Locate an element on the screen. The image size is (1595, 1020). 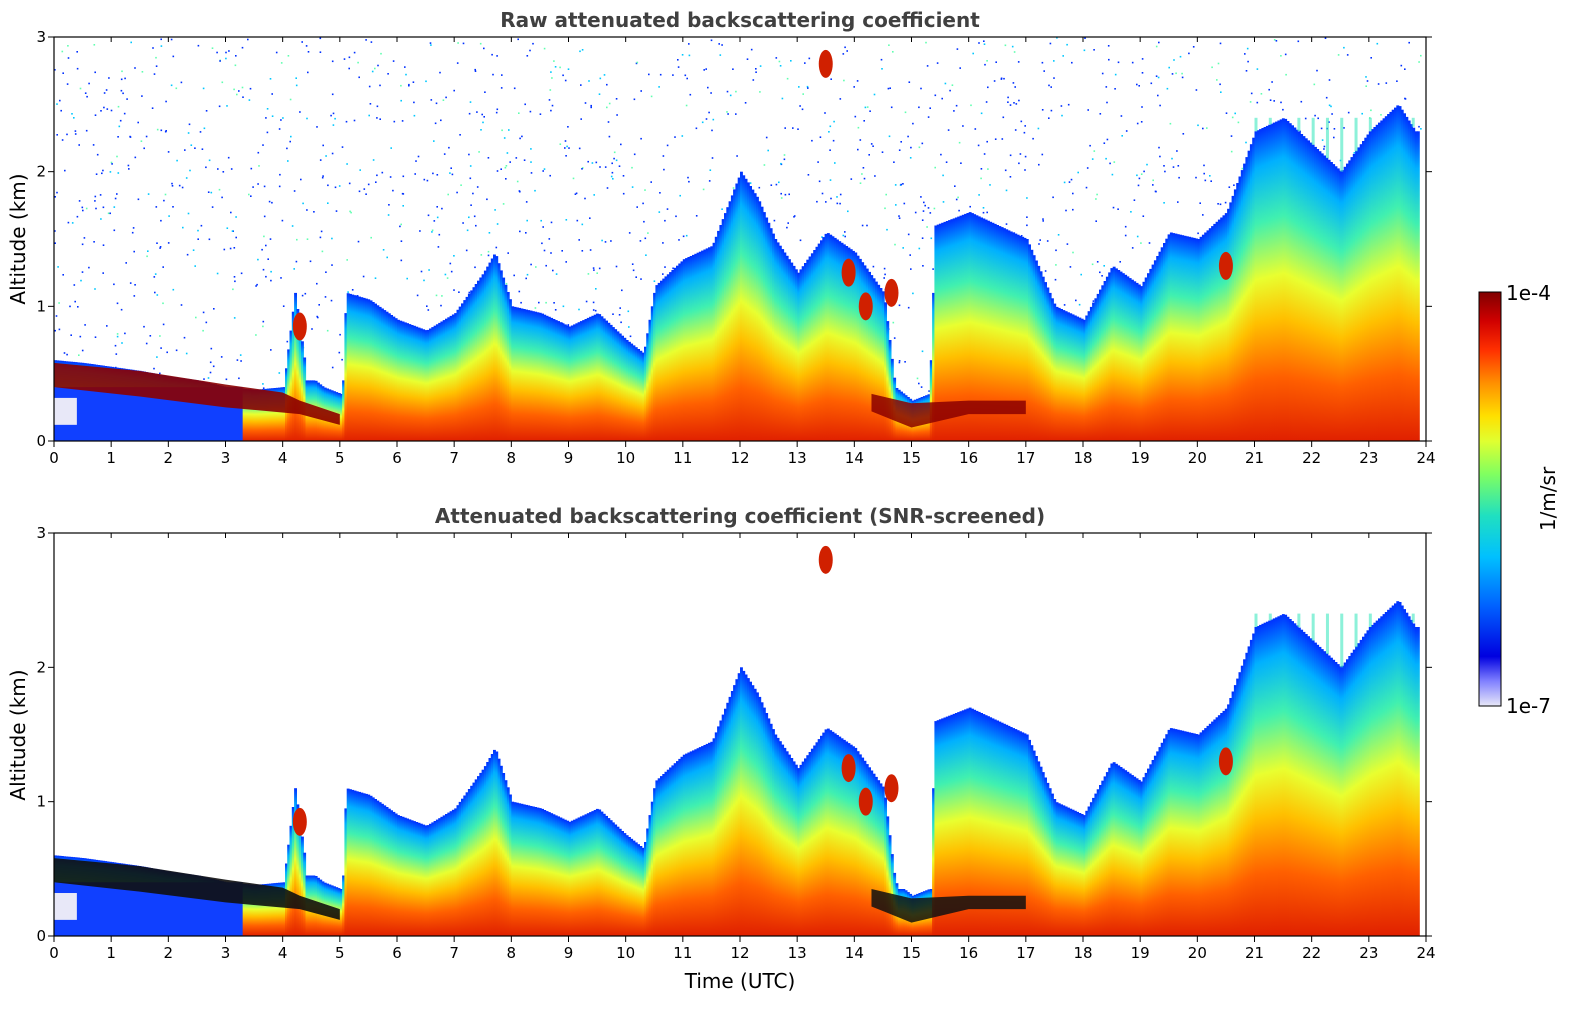
panel2-ylabel: Altitude (km) is located at coordinates (18, 734).